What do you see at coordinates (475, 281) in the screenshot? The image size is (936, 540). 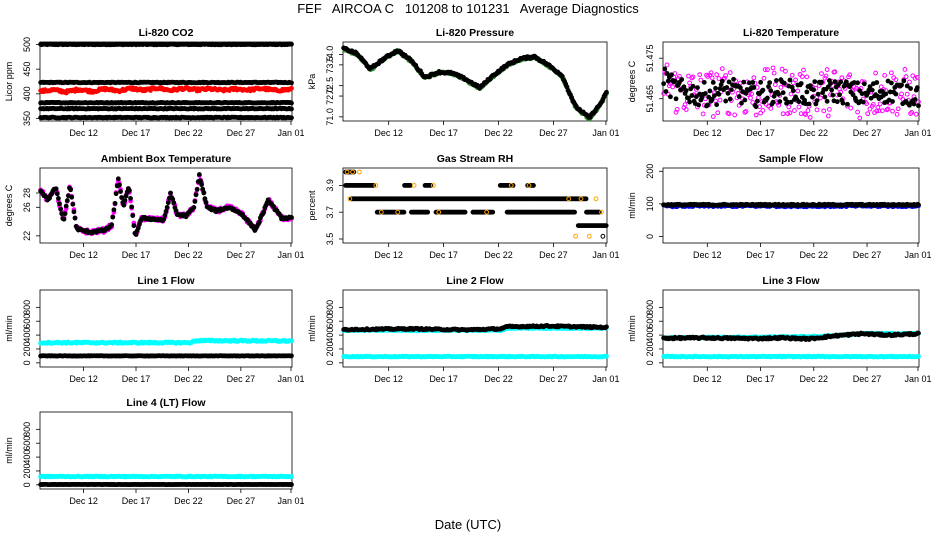 I see `chart-title: Line 2 Flow` at bounding box center [475, 281].